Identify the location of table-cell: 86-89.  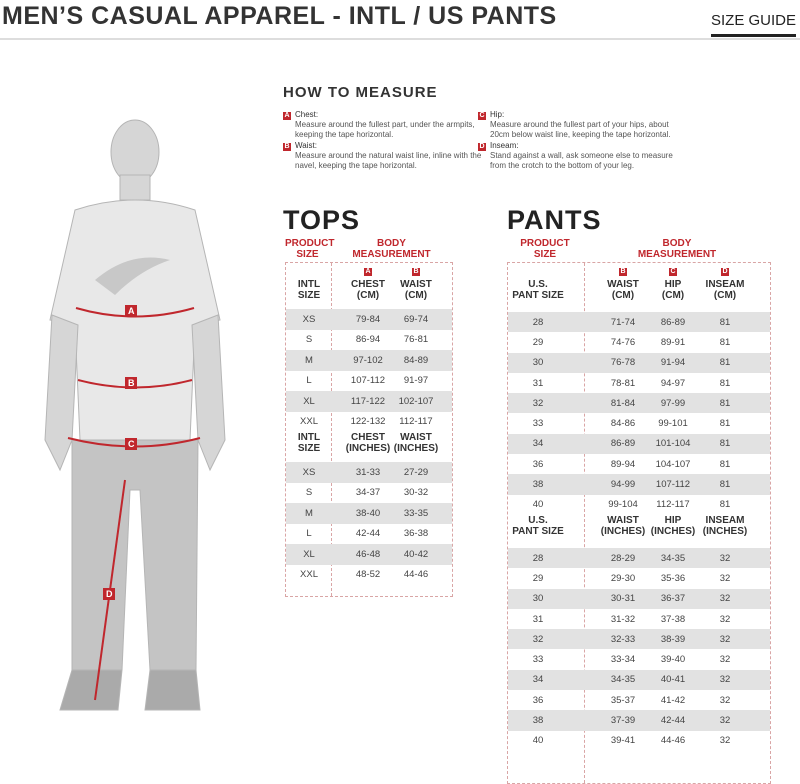
(673, 322).